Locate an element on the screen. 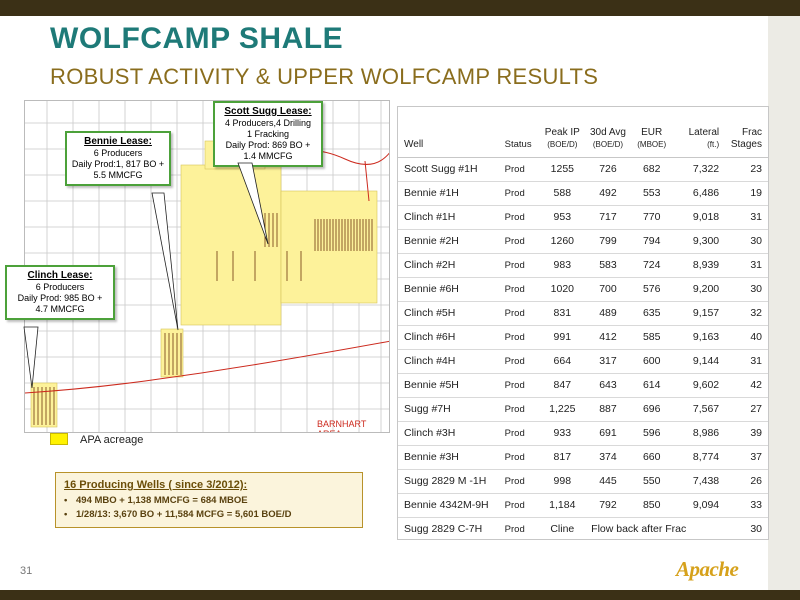 Image resolution: width=800 pixels, height=600 pixels. frac-label: Frac is located at coordinates (752, 132).